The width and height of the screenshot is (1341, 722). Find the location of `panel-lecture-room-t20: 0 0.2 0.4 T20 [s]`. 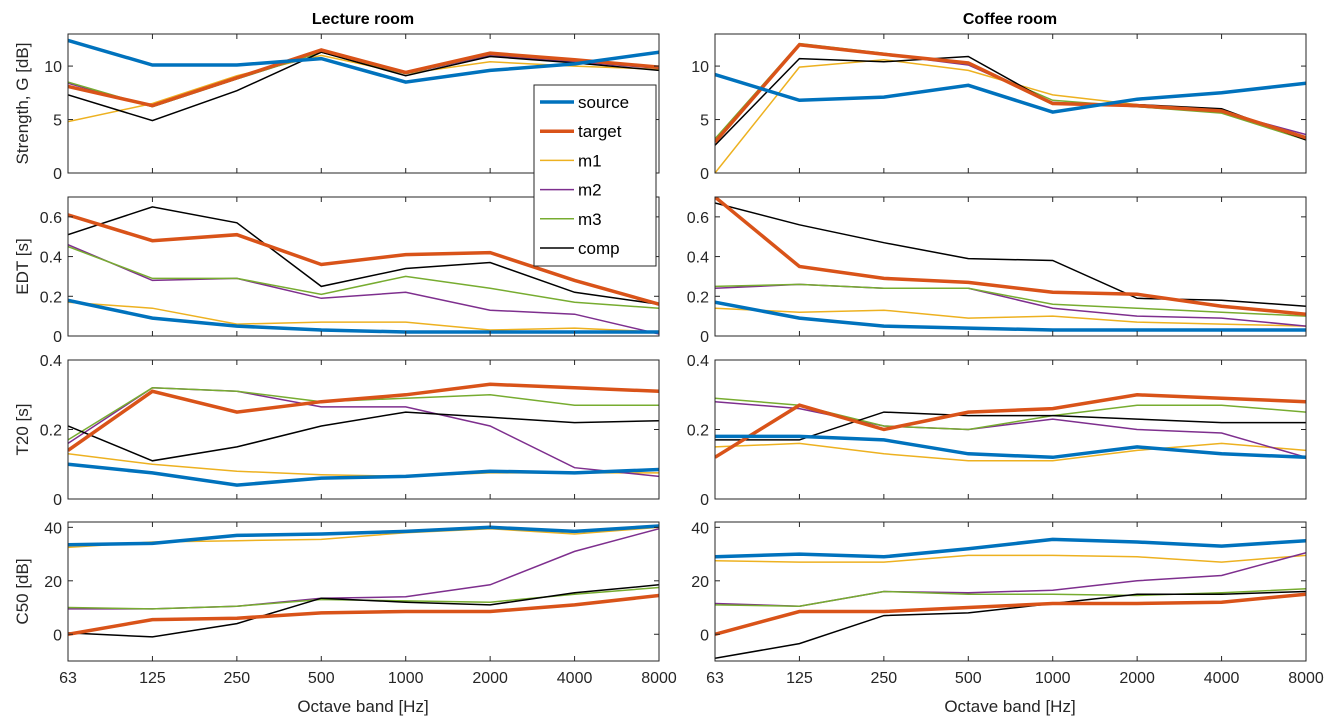

panel-lecture-room-t20: 0 0.2 0.4 T20 [s] is located at coordinates (336, 431).